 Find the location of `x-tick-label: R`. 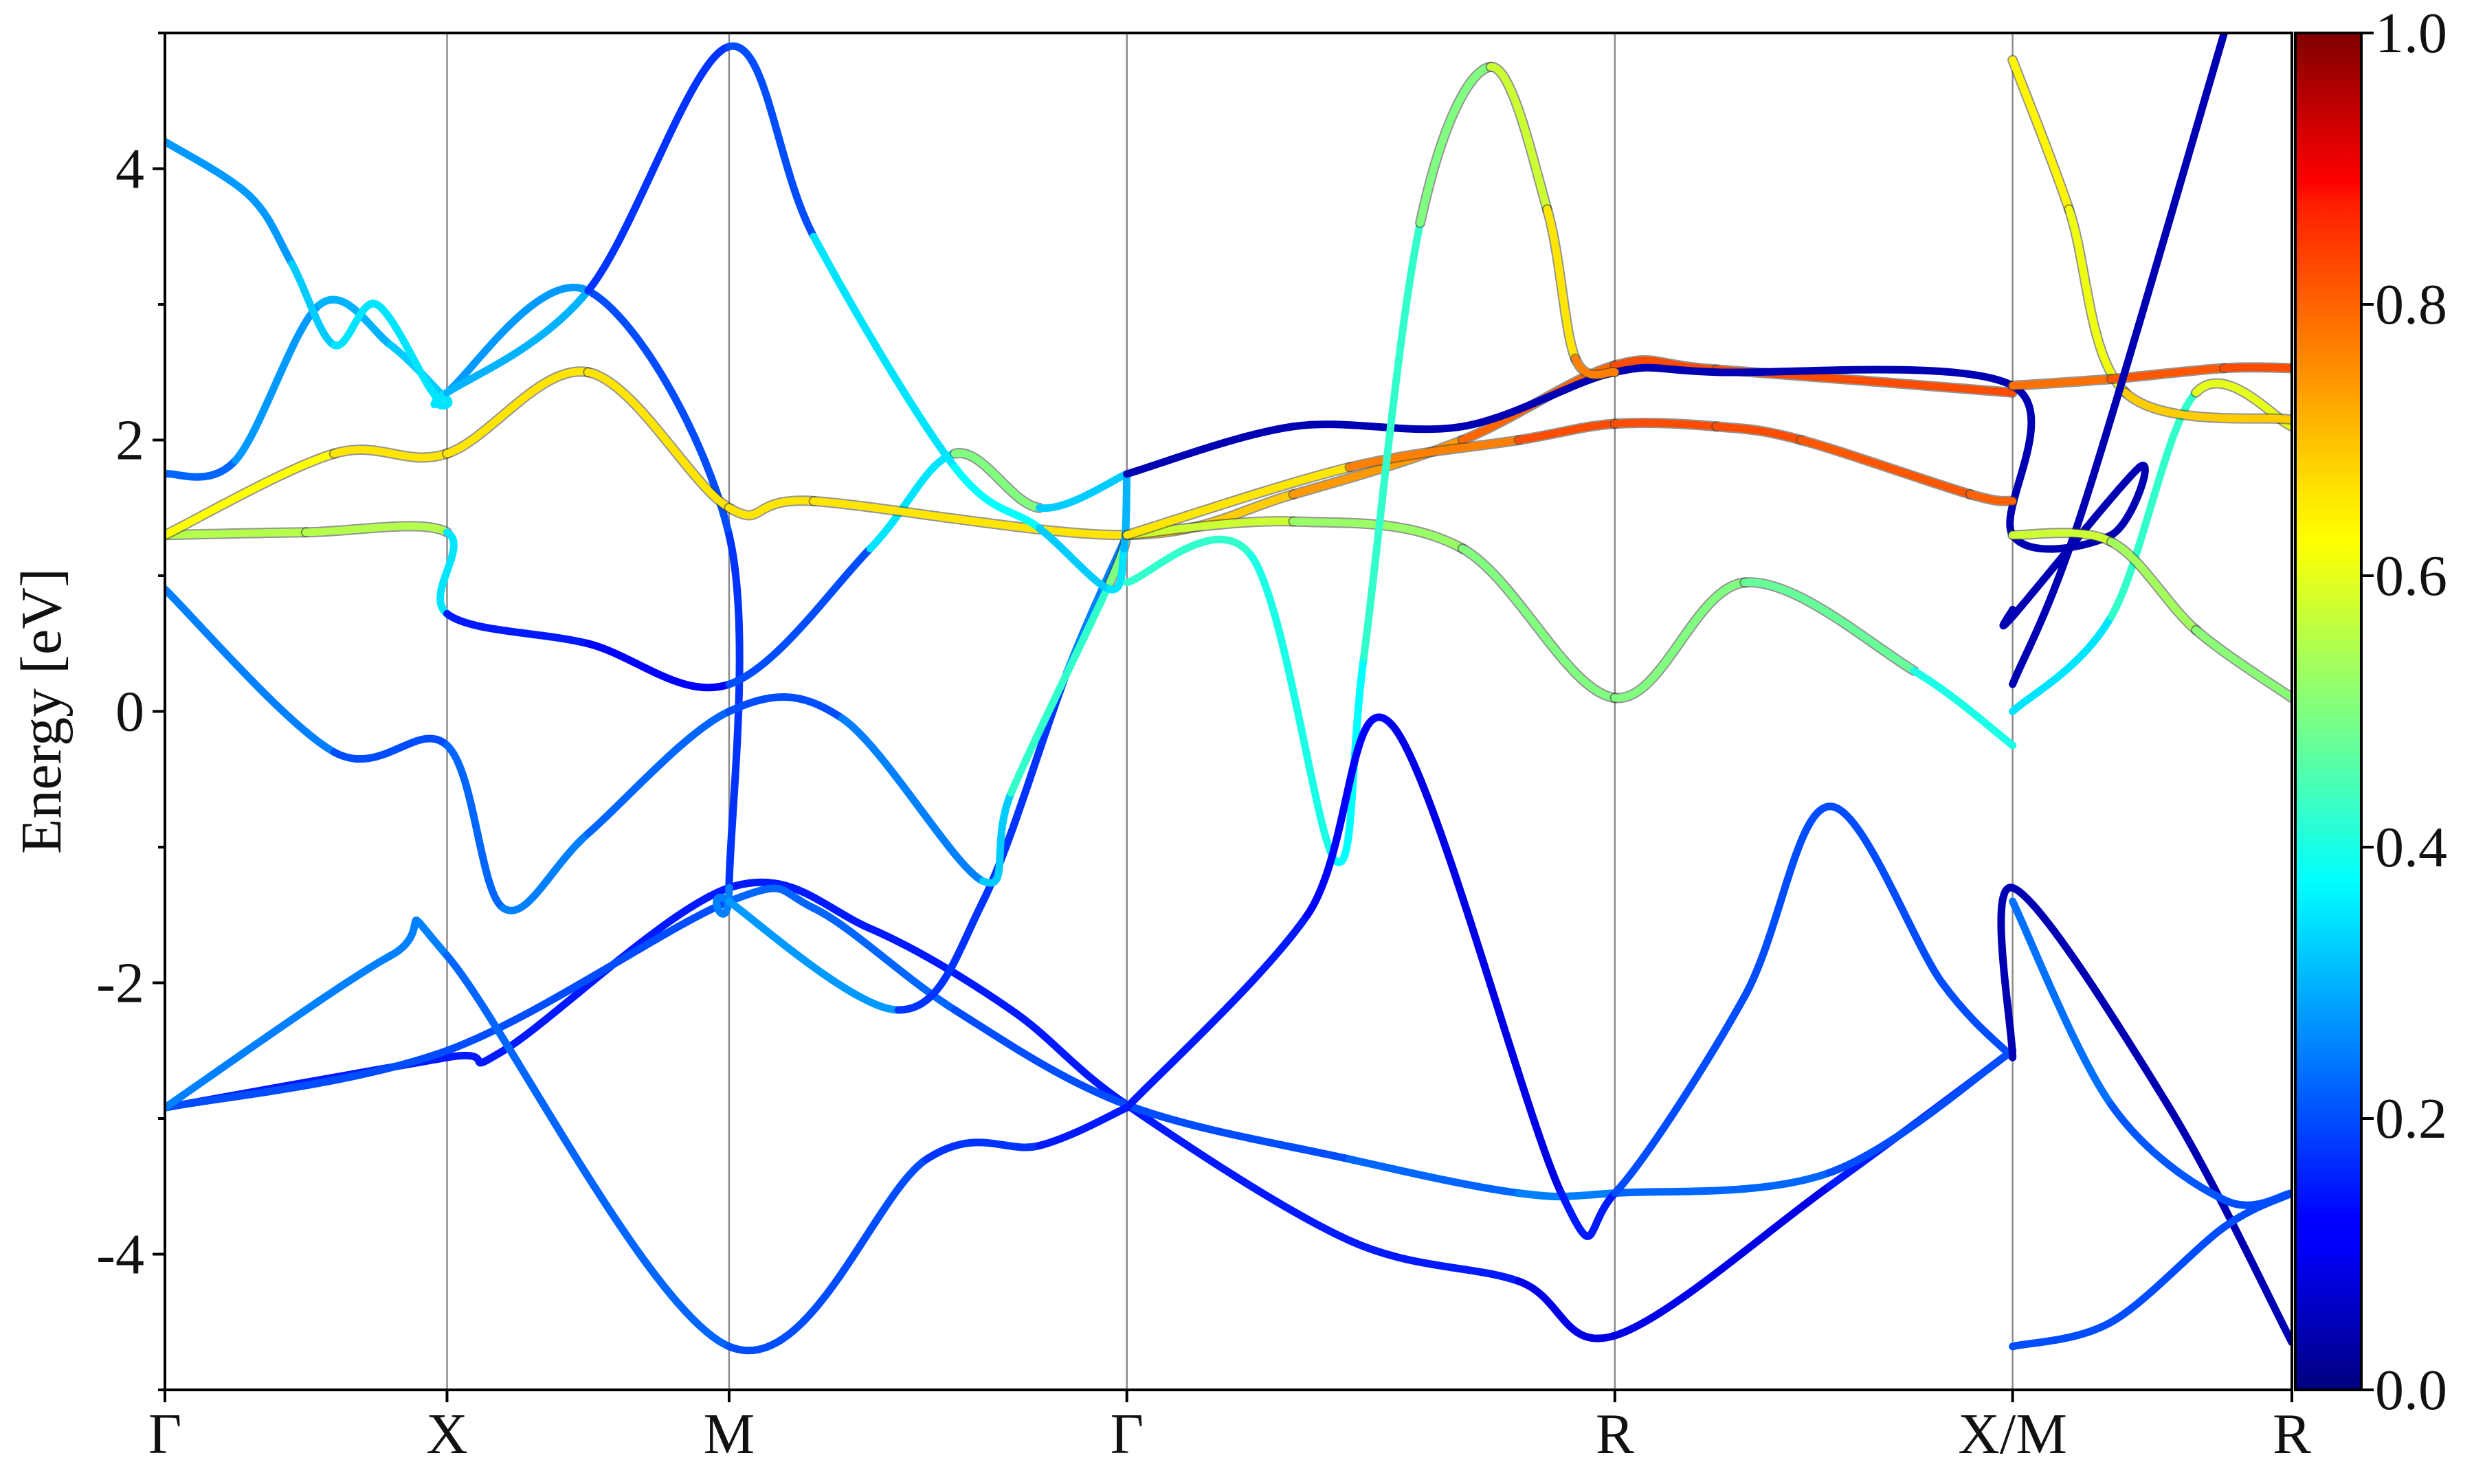

x-tick-label: R is located at coordinates (1615, 1434).